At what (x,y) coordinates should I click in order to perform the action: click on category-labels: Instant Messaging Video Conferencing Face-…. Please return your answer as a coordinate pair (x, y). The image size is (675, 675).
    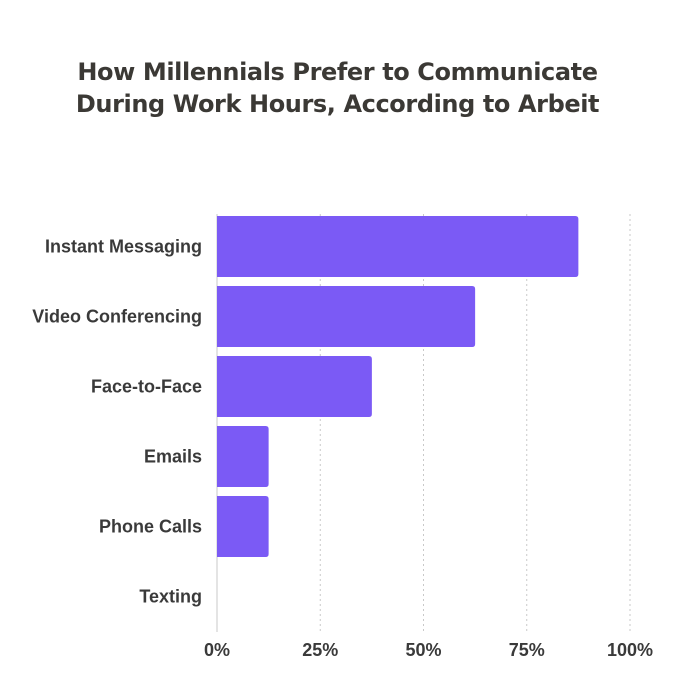
    Looking at the image, I should click on (117, 422).